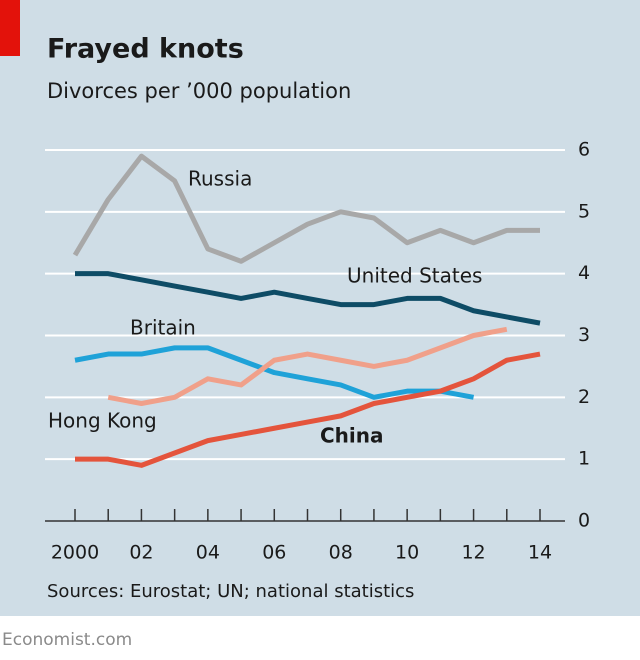 The height and width of the screenshot is (660, 640). What do you see at coordinates (141, 553) in the screenshot?
I see `x-tick-label: 02` at bounding box center [141, 553].